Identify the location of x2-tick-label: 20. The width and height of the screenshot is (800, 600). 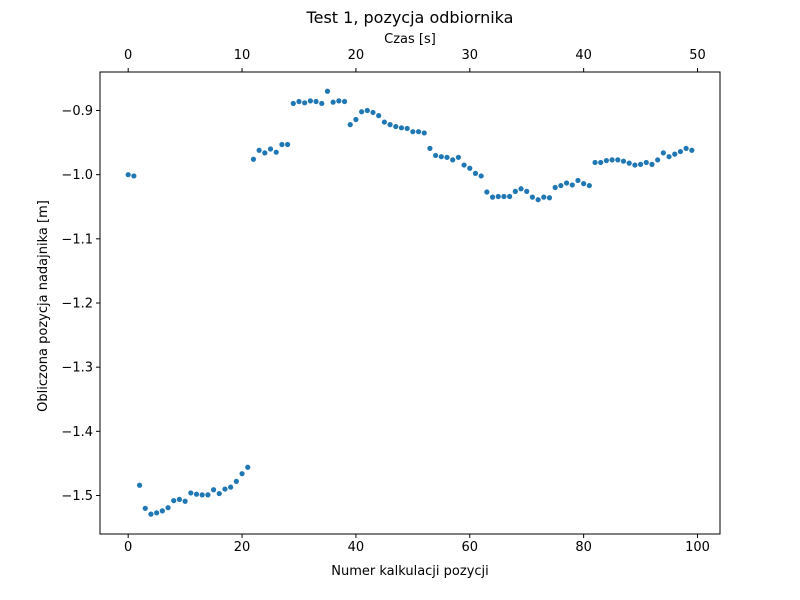
(356, 55).